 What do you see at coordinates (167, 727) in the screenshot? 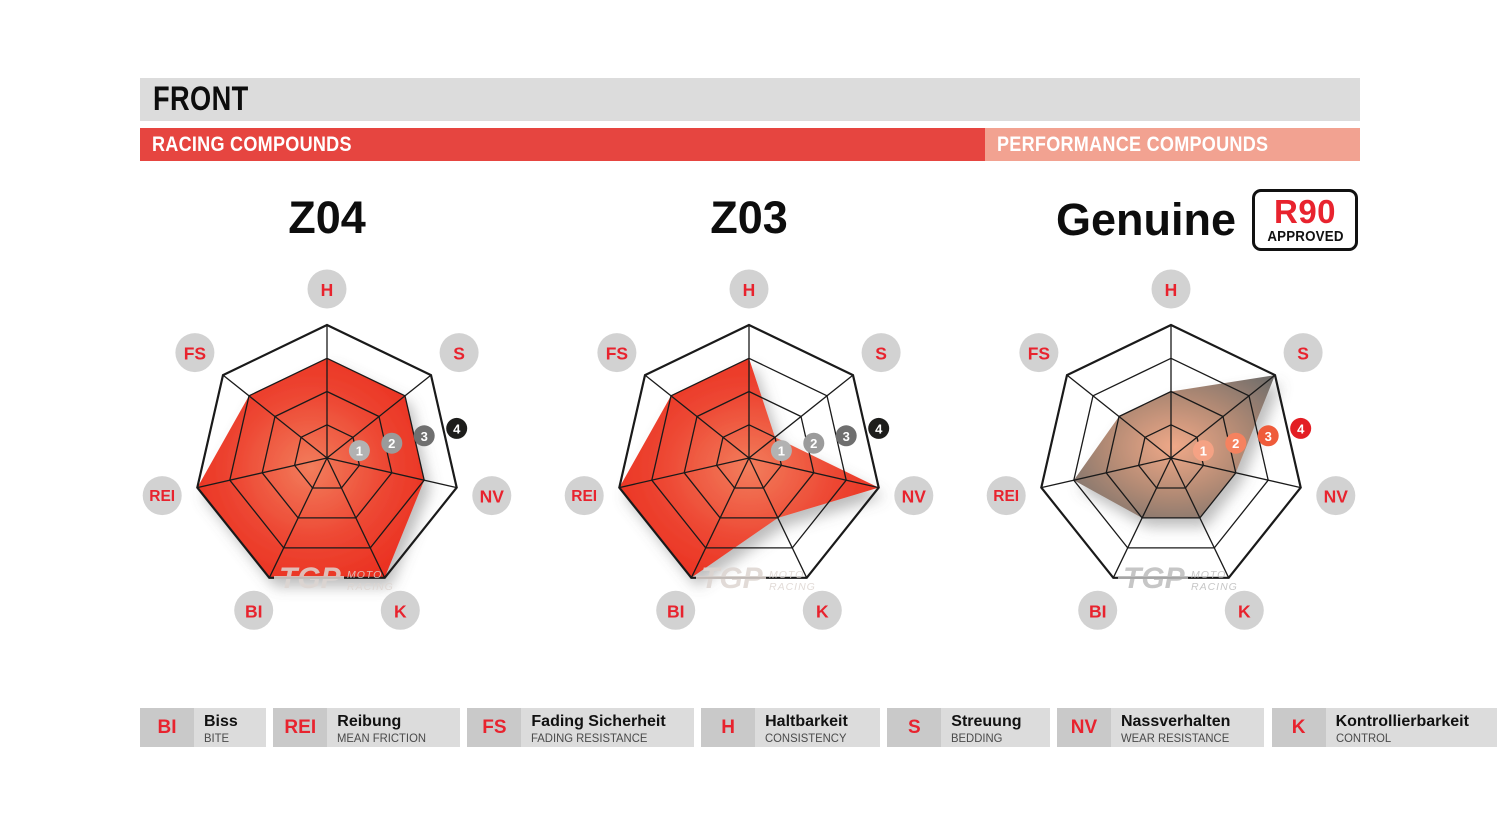
I see `legend-abbr-bi: BI` at bounding box center [167, 727].